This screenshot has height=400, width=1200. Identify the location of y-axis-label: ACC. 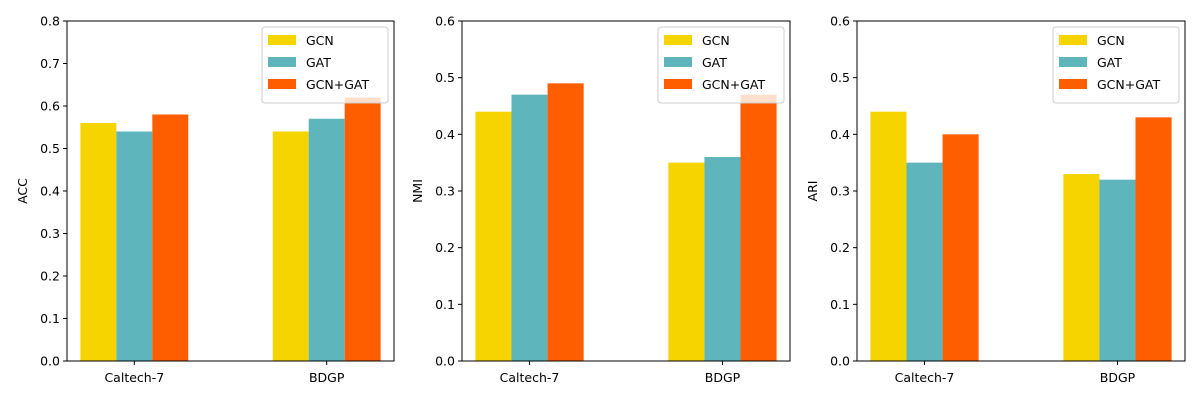
(22, 191).